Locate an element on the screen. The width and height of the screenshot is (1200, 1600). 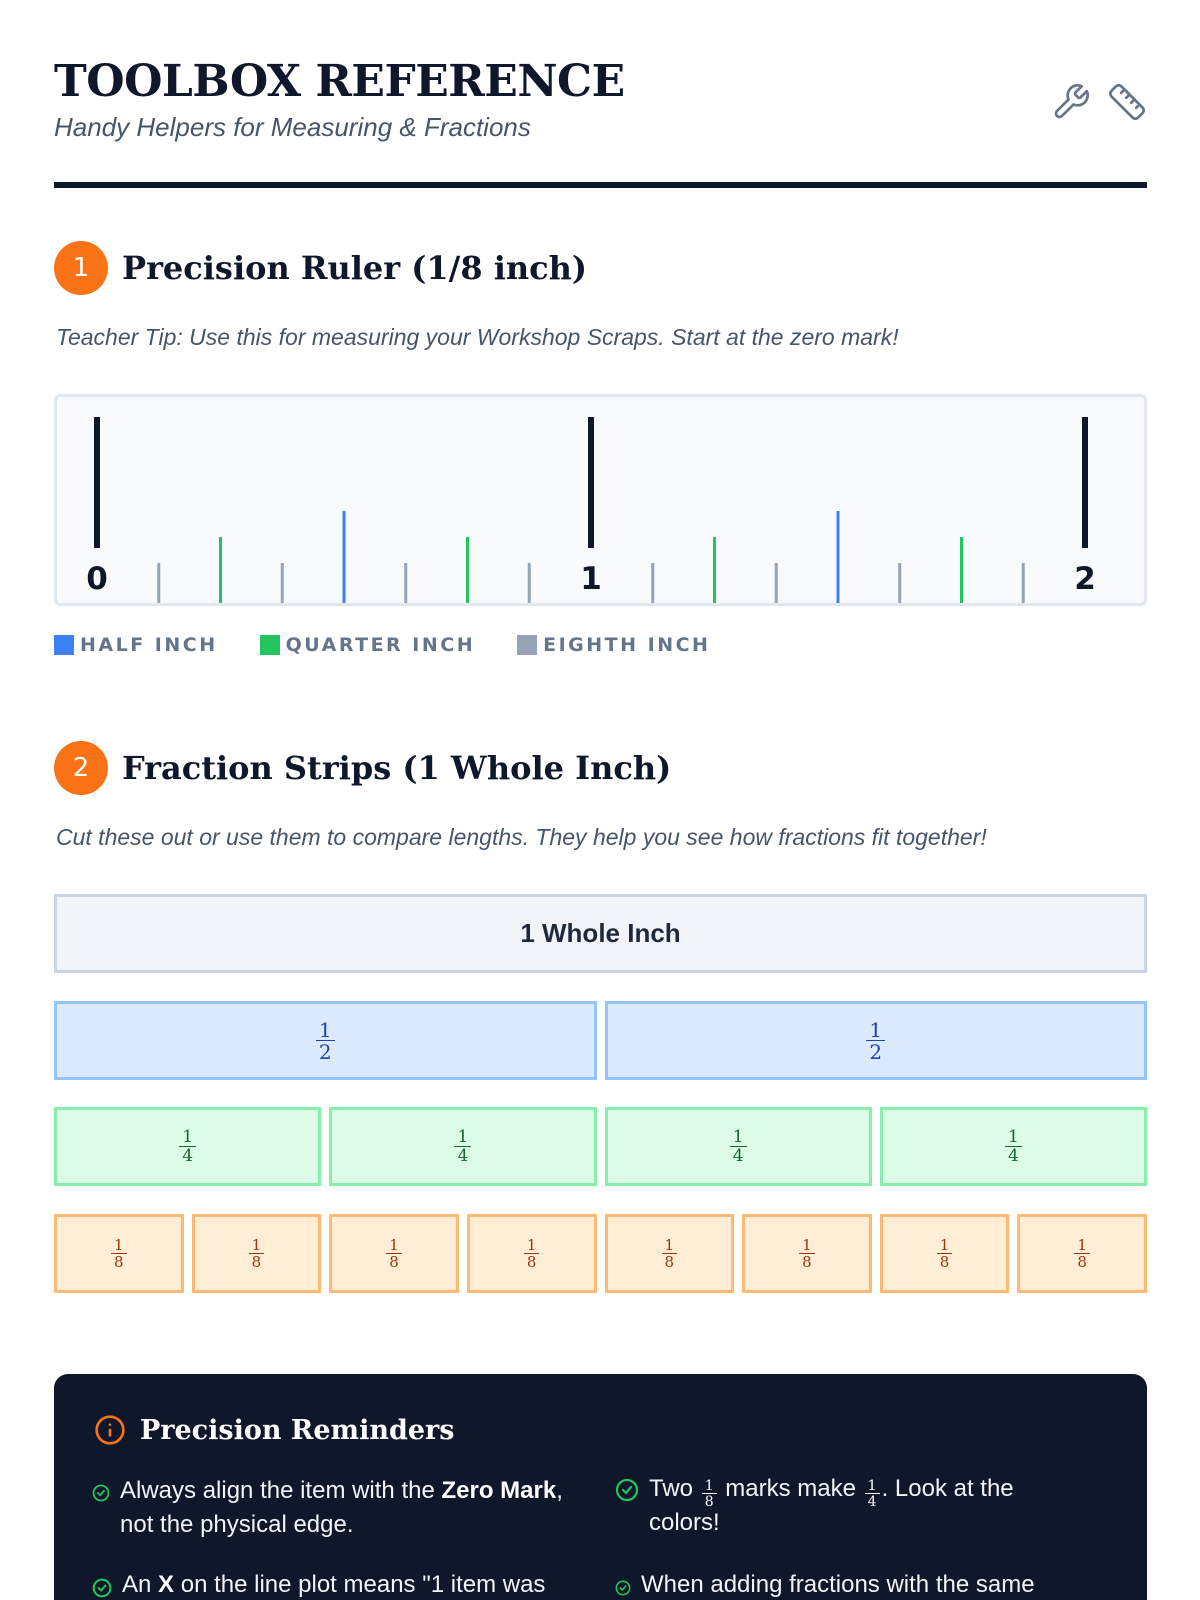
reminder-text: When adding fractions with the same is located at coordinates (838, 1584).